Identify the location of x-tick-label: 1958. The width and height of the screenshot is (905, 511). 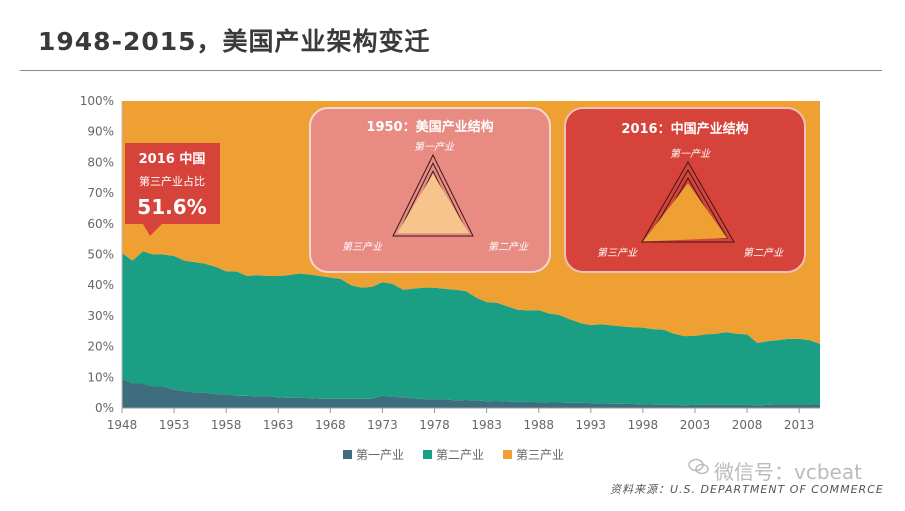
(226, 425).